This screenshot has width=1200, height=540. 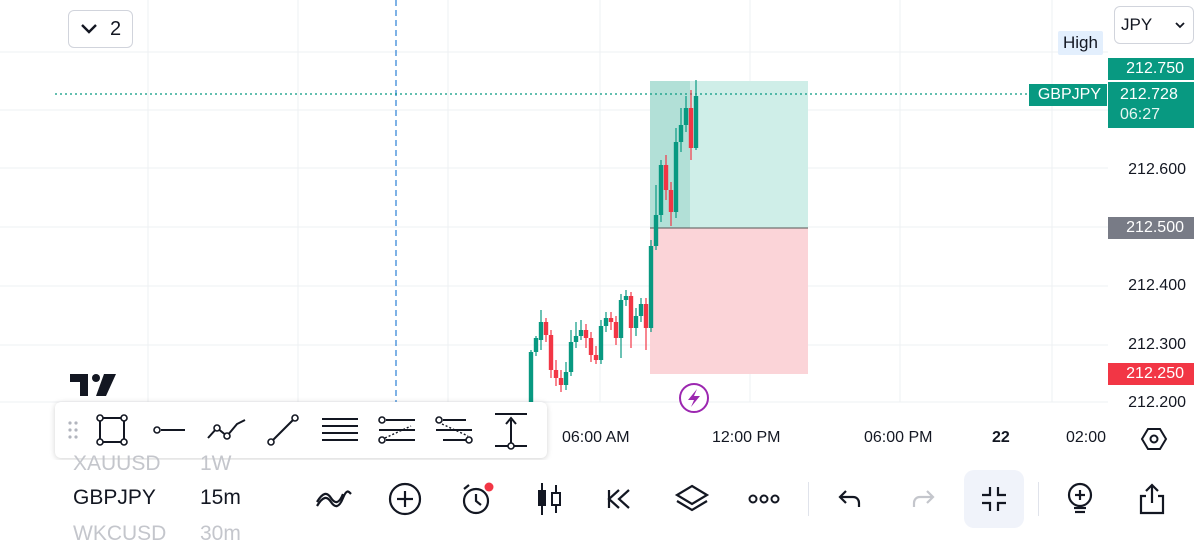 I want to click on candles-icon, so click(x=549, y=499).